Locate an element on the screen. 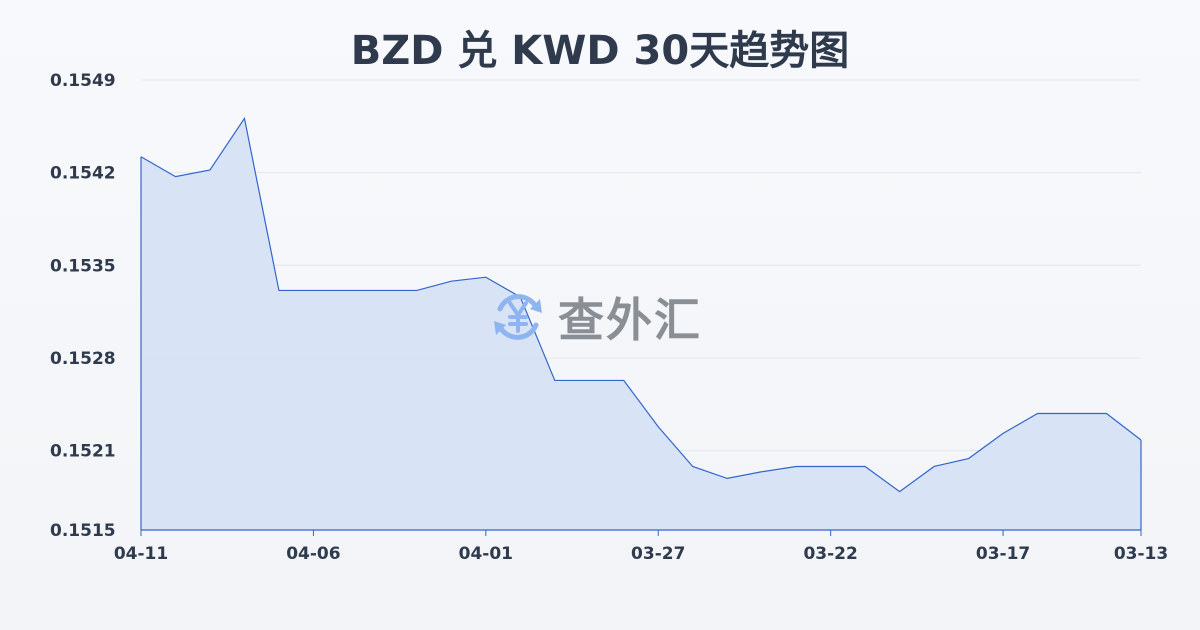  y-tick-label: 0.1528 is located at coordinates (83, 359).